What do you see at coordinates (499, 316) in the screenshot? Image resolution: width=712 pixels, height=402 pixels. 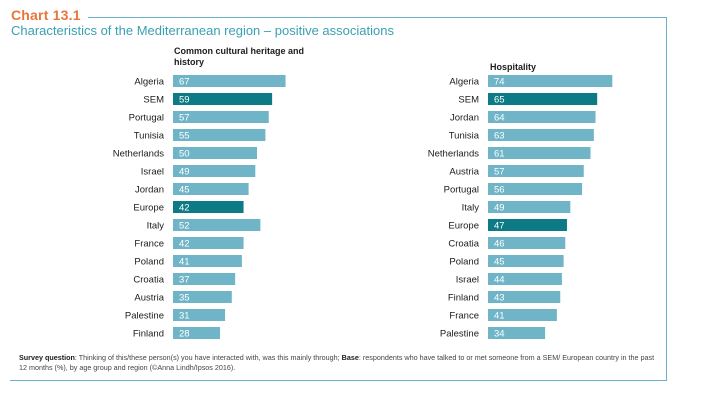 I see `value-label-hospitality-france: 41` at bounding box center [499, 316].